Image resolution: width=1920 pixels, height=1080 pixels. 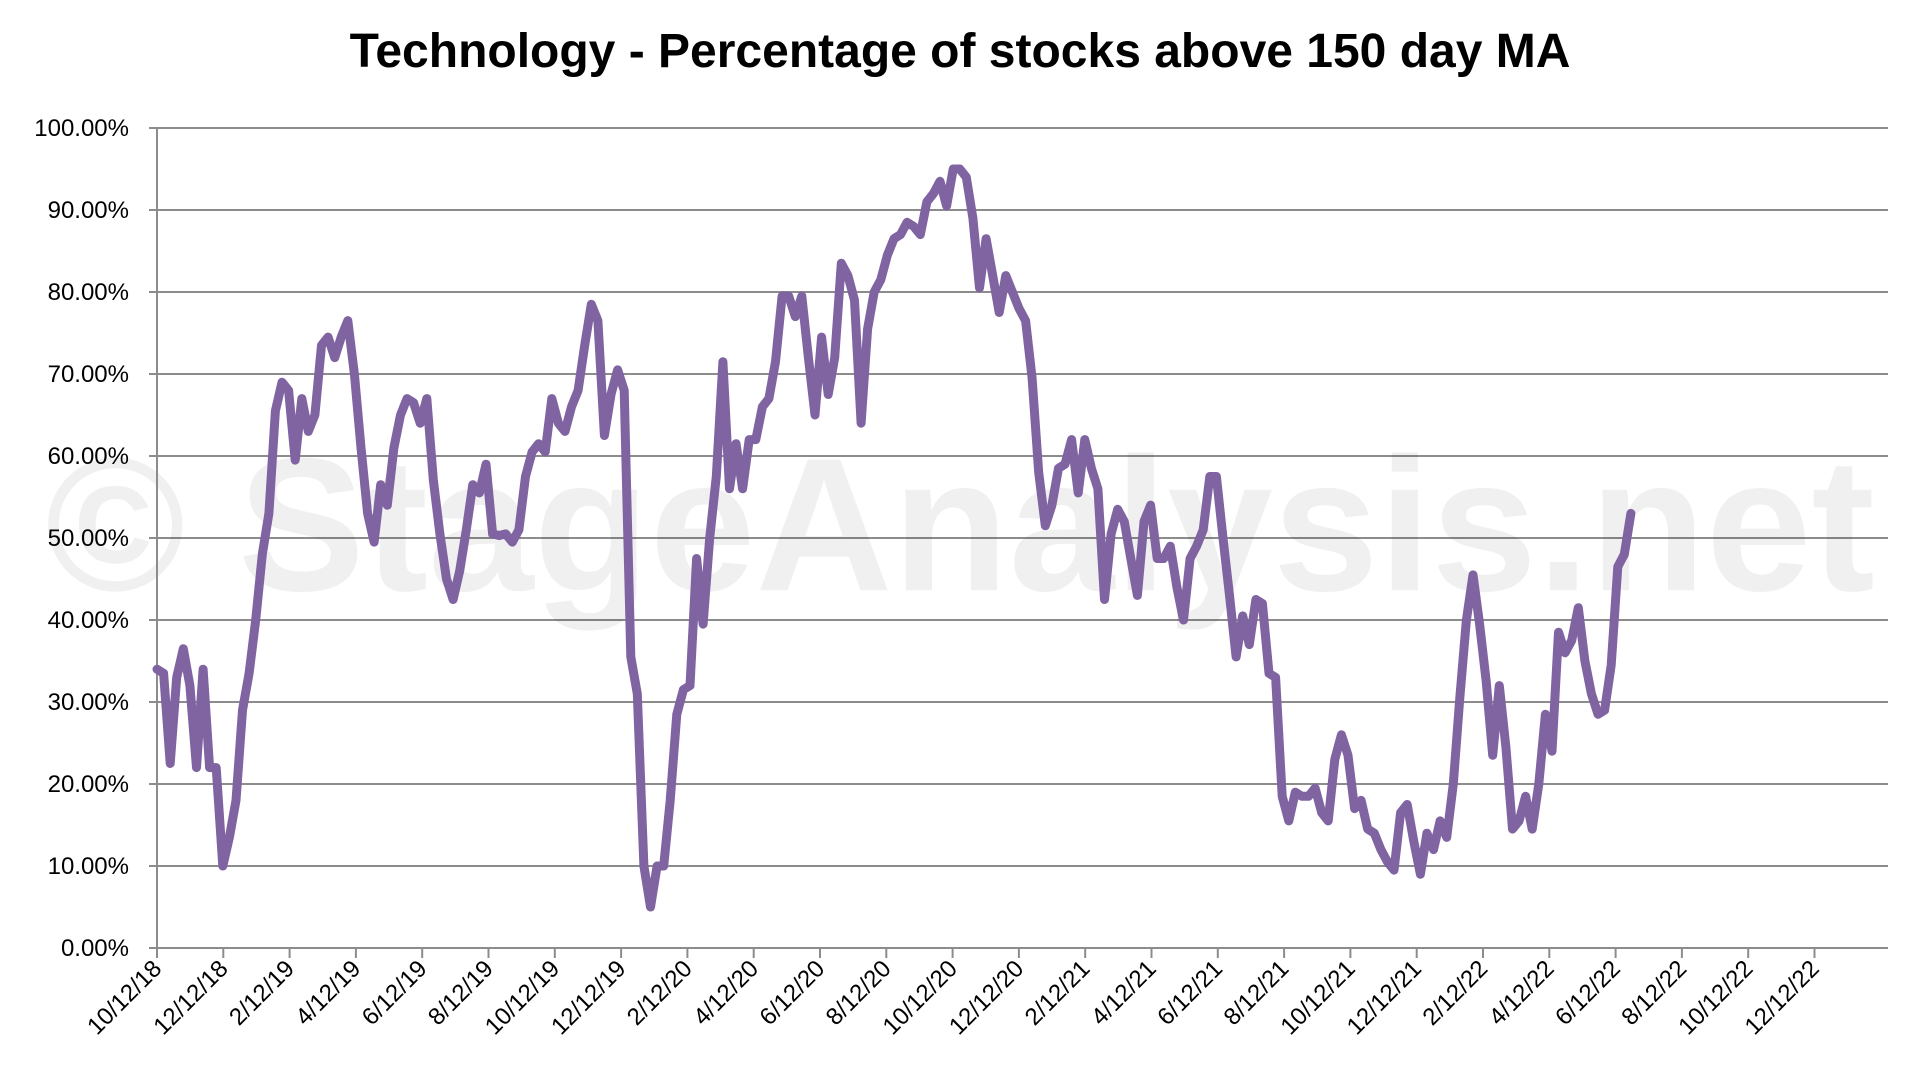 What do you see at coordinates (88, 866) in the screenshot?
I see `y-tick-label: 10.00%` at bounding box center [88, 866].